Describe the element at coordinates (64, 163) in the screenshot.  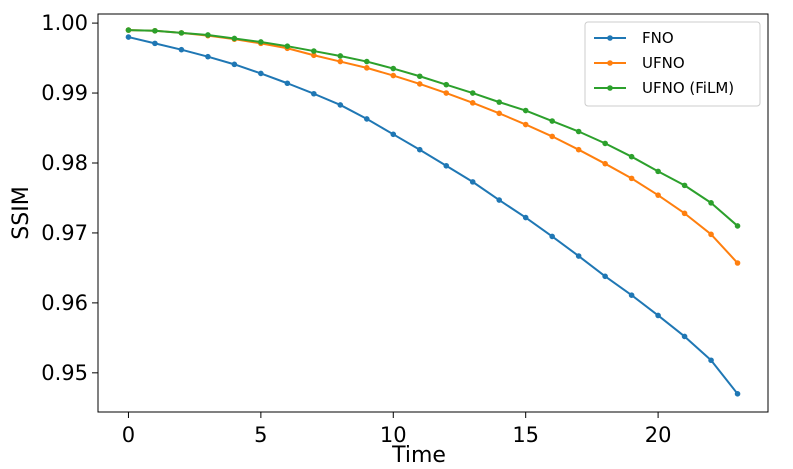
I see `y-tick-label: 0.98` at that location.